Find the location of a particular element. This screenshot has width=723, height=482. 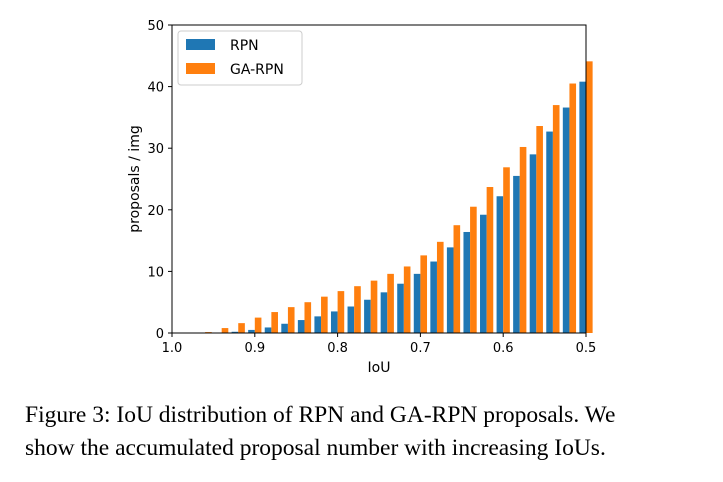

bar-rpn-0.88 is located at coordinates (268, 330).